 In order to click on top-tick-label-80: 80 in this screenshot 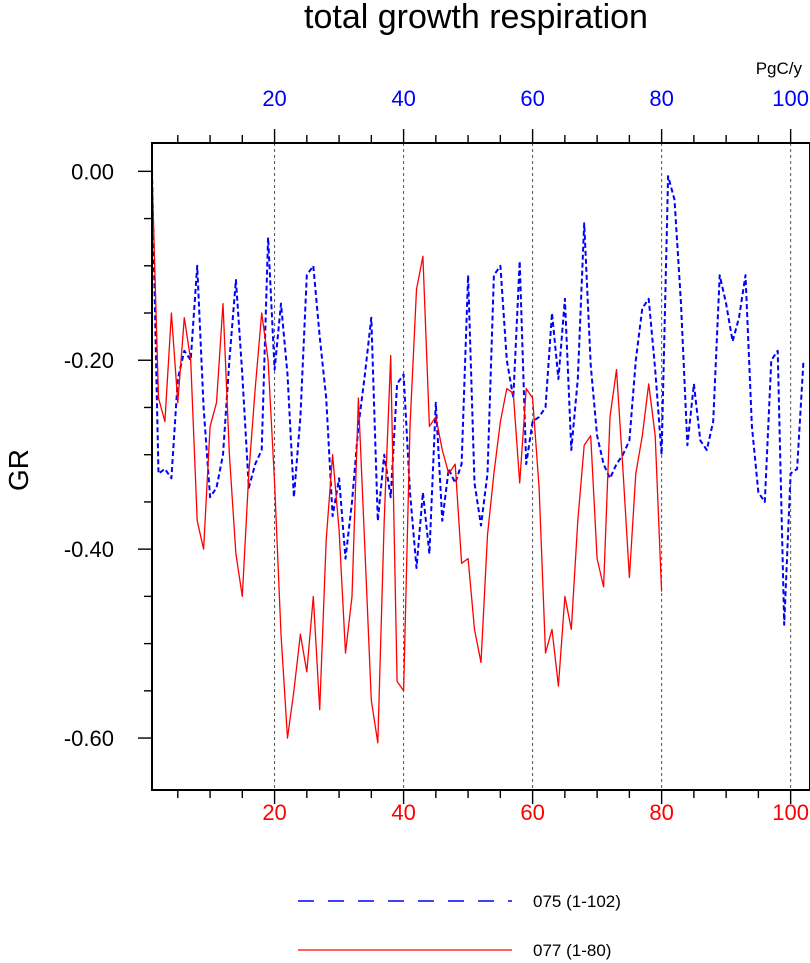, I will do `click(661, 98)`.